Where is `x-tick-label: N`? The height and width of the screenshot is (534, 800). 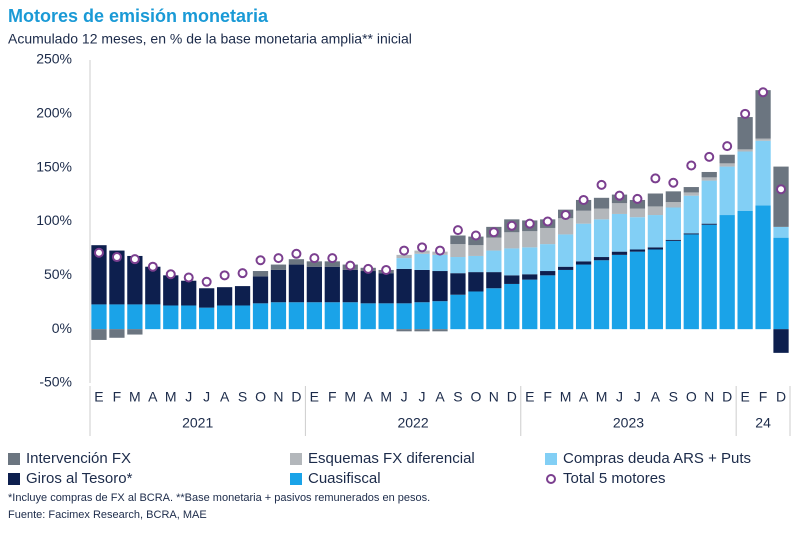 x-tick-label: N is located at coordinates (709, 397).